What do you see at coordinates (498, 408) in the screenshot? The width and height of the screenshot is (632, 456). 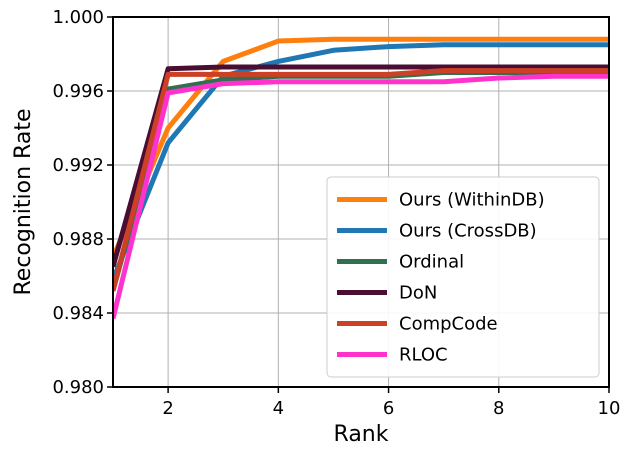 I see `x-tick-label: 8` at bounding box center [498, 408].